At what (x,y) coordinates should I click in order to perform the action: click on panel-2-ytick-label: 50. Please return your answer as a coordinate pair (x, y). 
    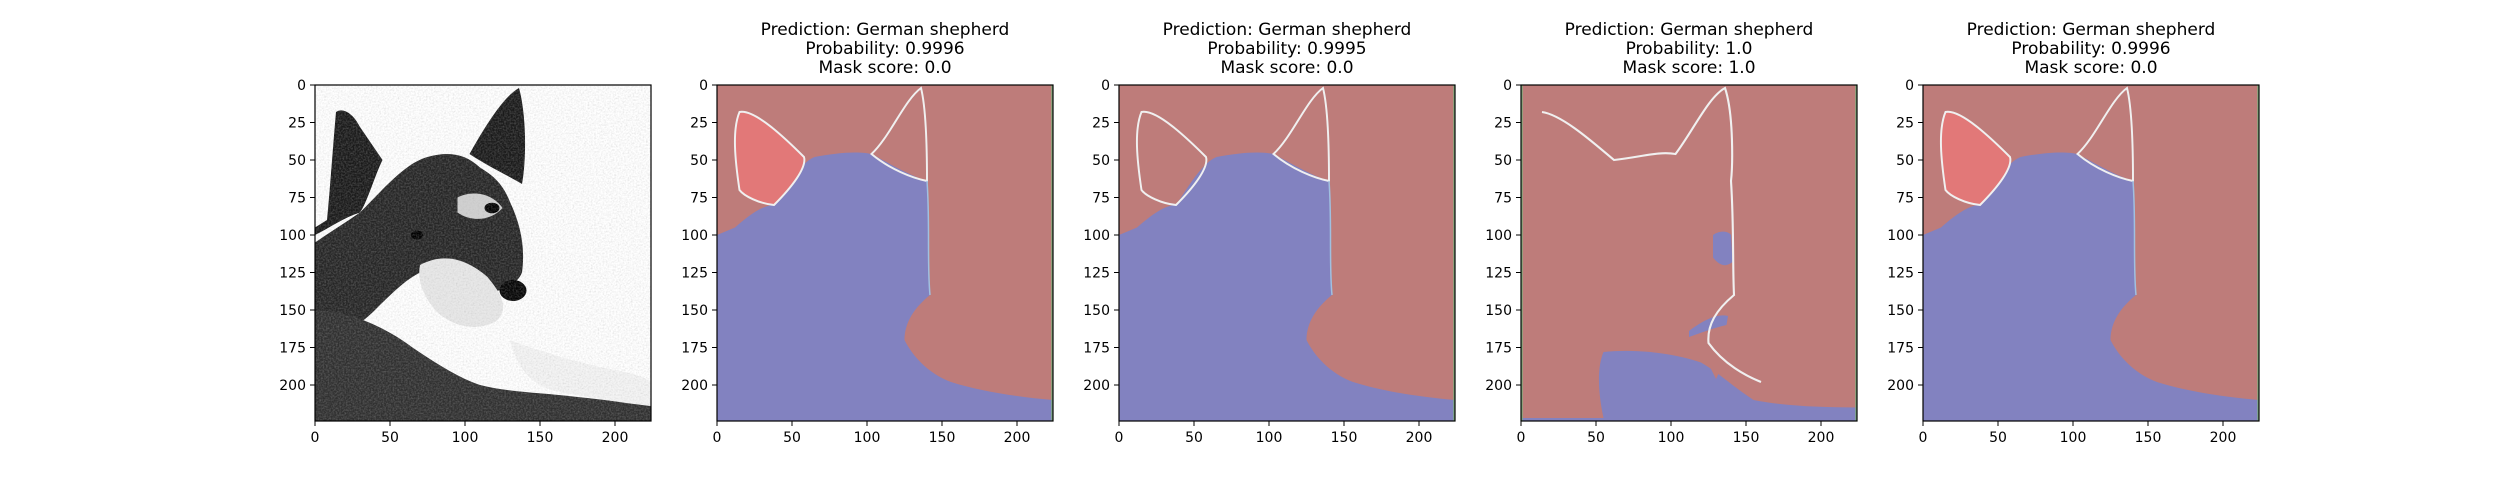
    Looking at the image, I should click on (699, 161).